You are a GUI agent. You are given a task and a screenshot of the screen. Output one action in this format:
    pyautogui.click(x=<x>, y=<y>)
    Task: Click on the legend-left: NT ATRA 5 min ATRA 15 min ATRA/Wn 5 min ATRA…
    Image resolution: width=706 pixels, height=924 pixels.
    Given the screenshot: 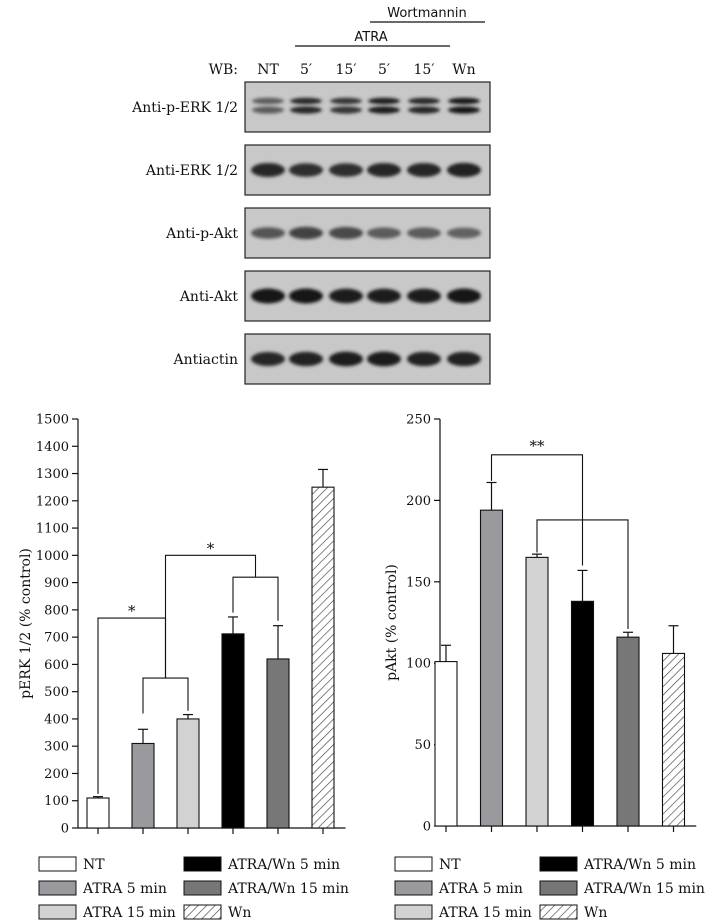 What is the action you would take?
    pyautogui.click(x=193, y=888)
    